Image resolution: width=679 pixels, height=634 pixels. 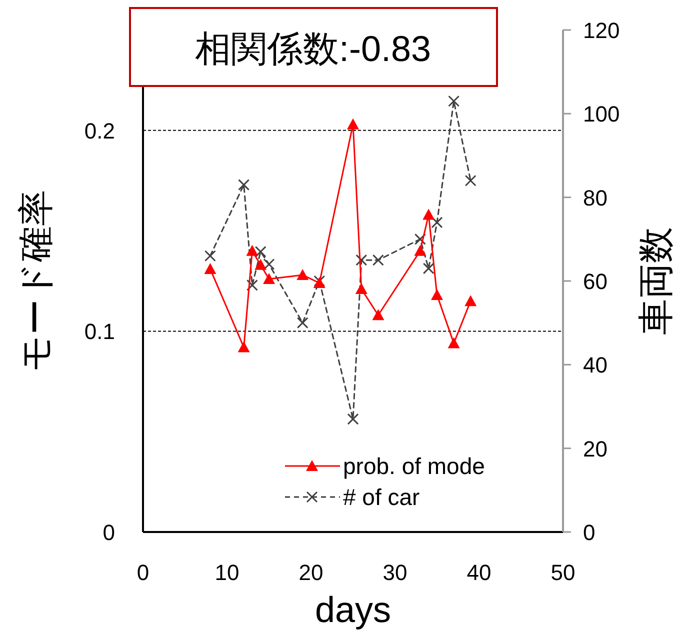 What do you see at coordinates (595, 365) in the screenshot?
I see `y2-tick-label: 40` at bounding box center [595, 365].